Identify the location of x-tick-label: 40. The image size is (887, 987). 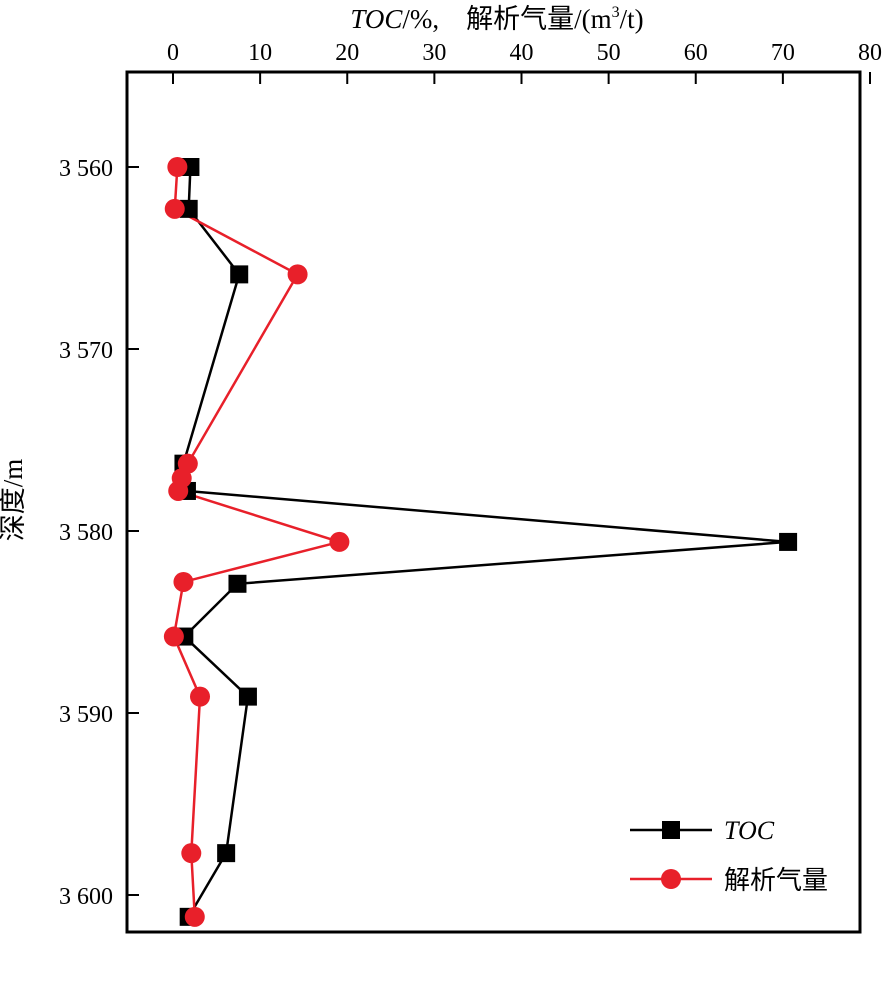
(522, 53).